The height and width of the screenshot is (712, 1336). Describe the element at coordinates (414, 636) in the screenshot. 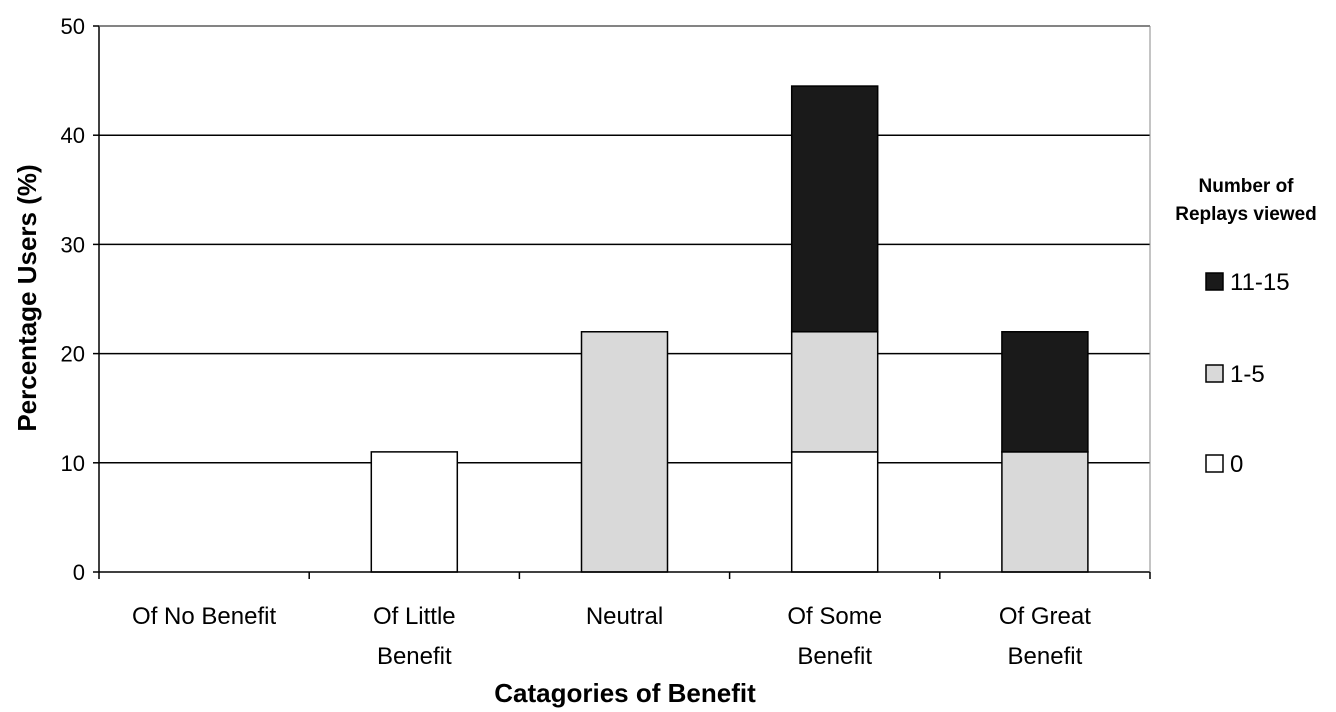

I see `x-category-label: Of Little Benefit` at that location.